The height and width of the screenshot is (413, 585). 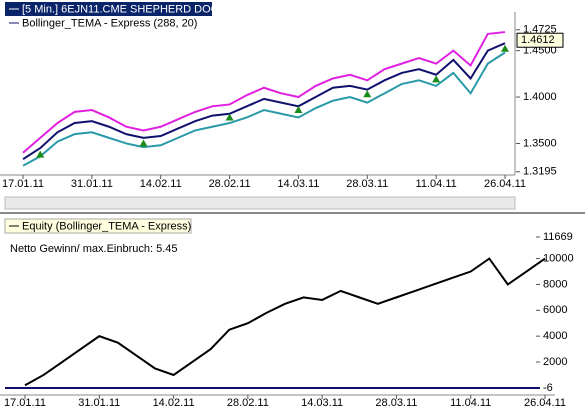 I want to click on legend-box, so click(x=98, y=226).